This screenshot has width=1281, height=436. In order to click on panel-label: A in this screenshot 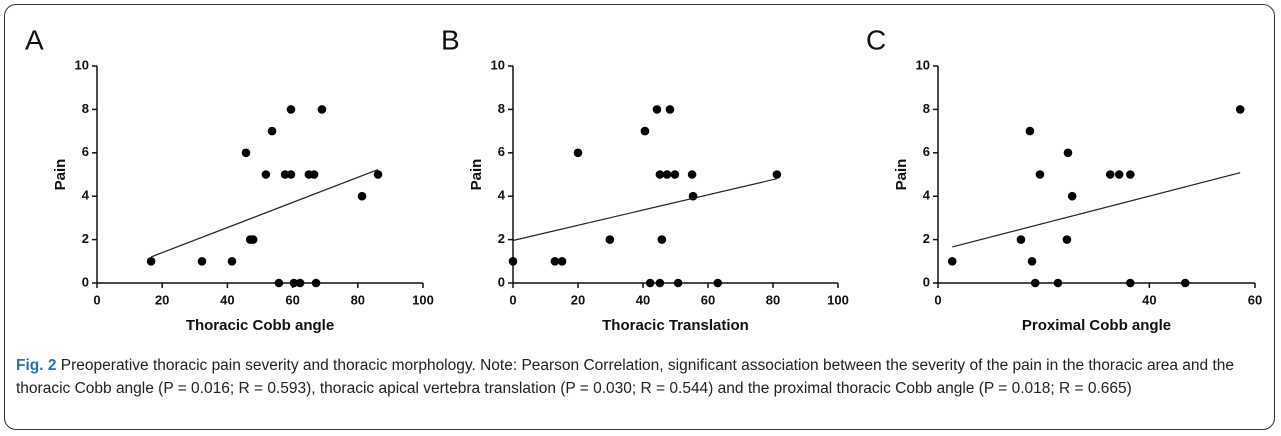, I will do `click(34, 39)`.